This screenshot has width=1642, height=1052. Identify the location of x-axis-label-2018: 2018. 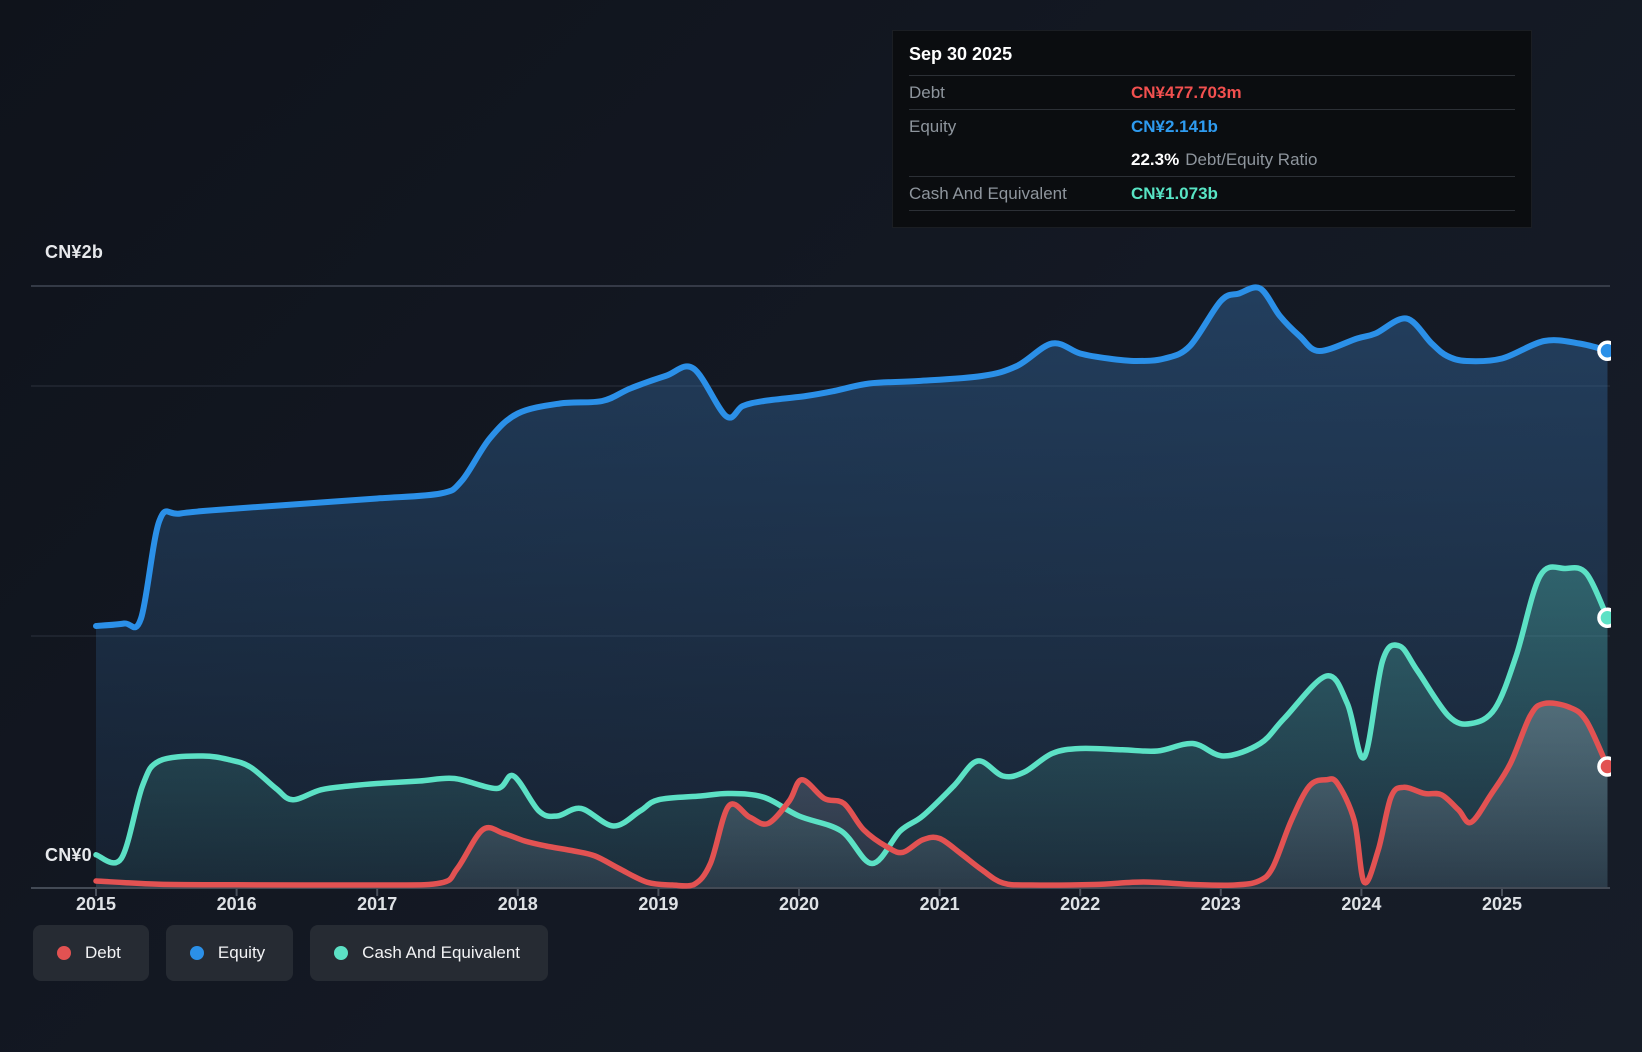
(517, 904).